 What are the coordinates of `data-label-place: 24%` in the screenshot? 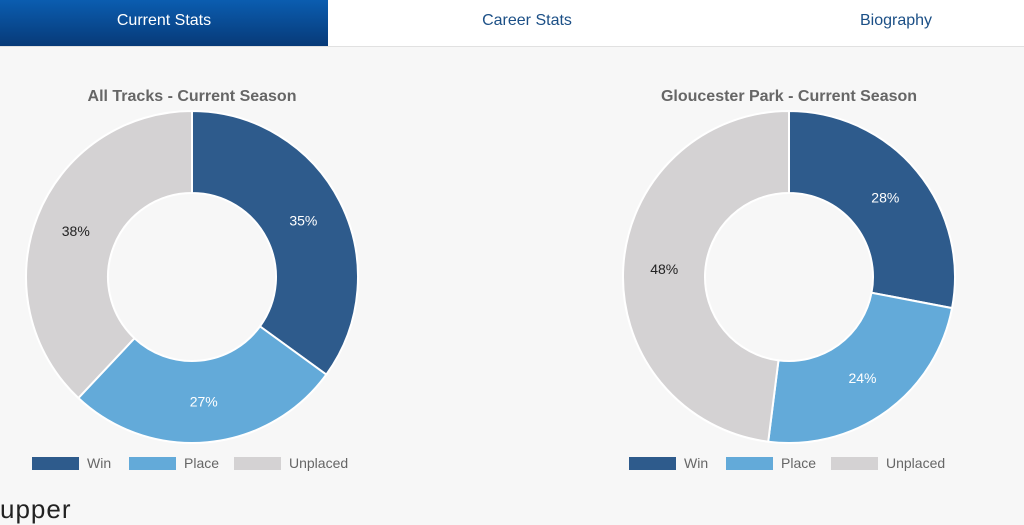 It's located at (862, 378).